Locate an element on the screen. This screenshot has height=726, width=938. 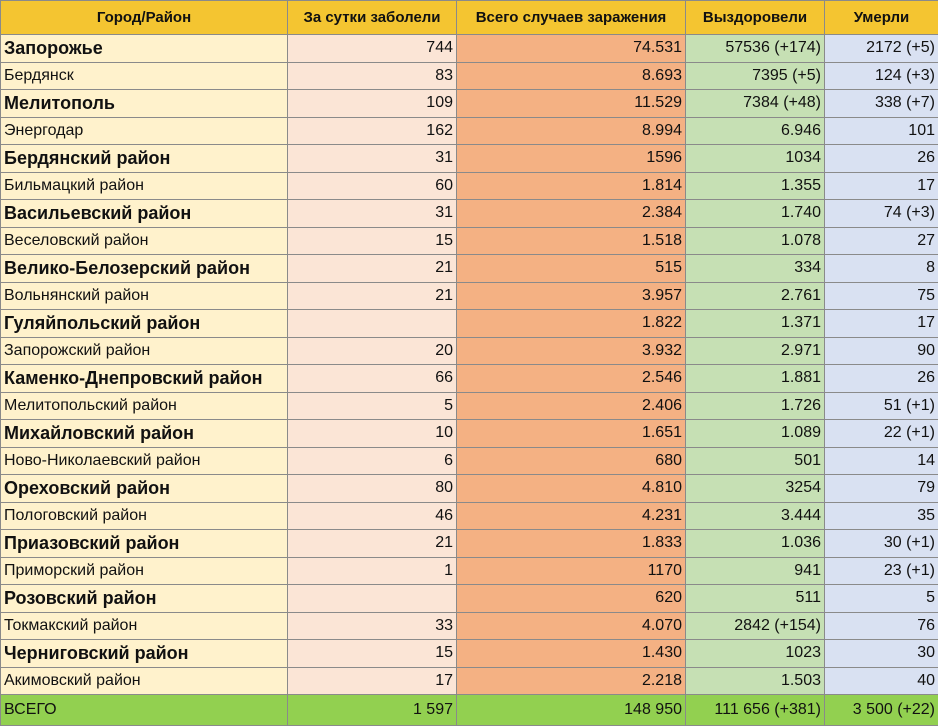
cell-recovered: 334 is located at coordinates (755, 269).